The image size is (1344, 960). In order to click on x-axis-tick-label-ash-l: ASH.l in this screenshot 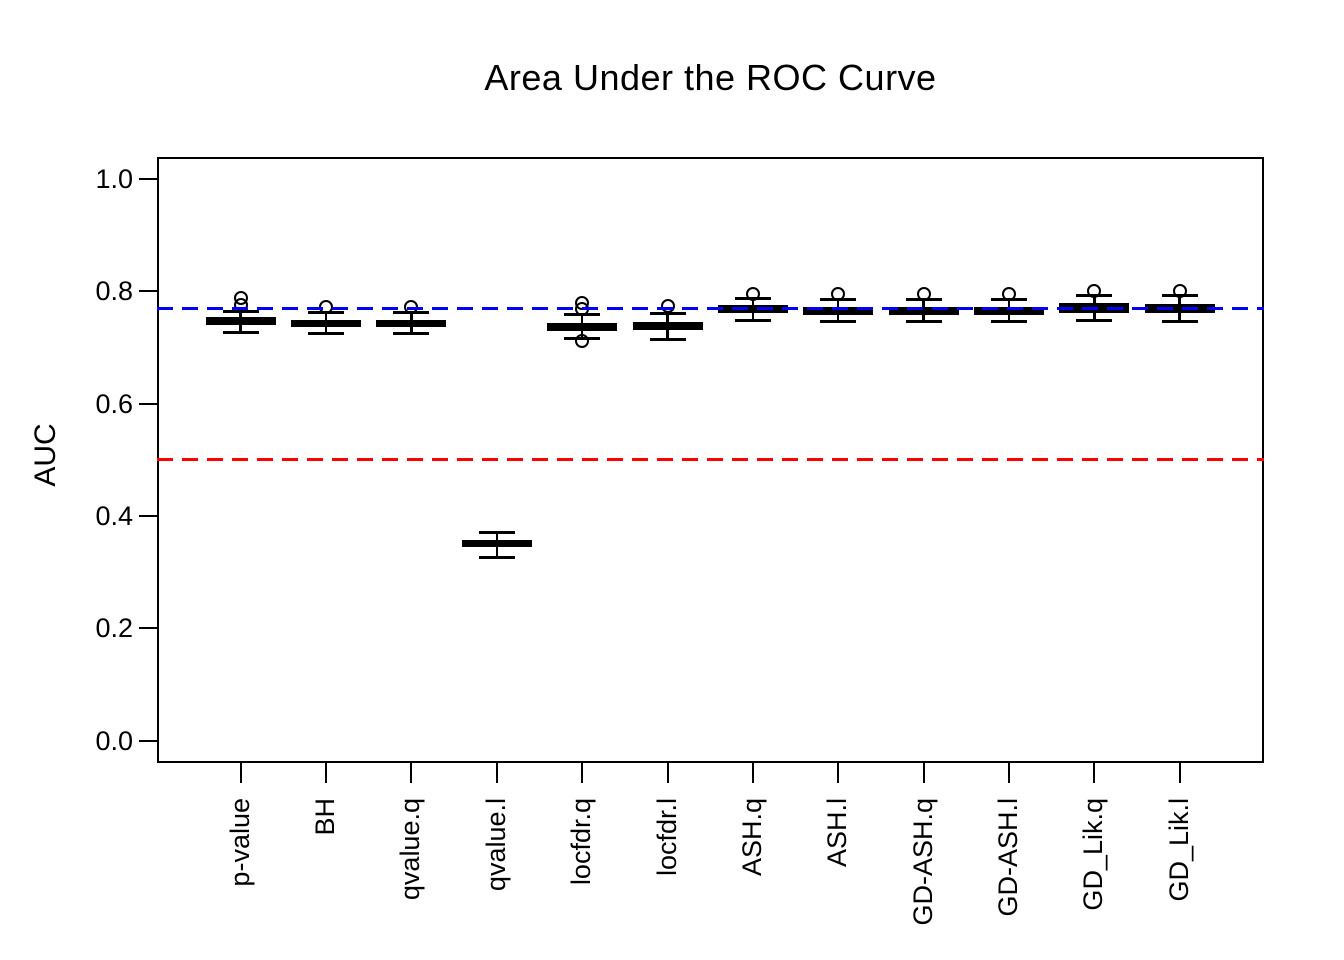, I will do `click(837, 833)`.